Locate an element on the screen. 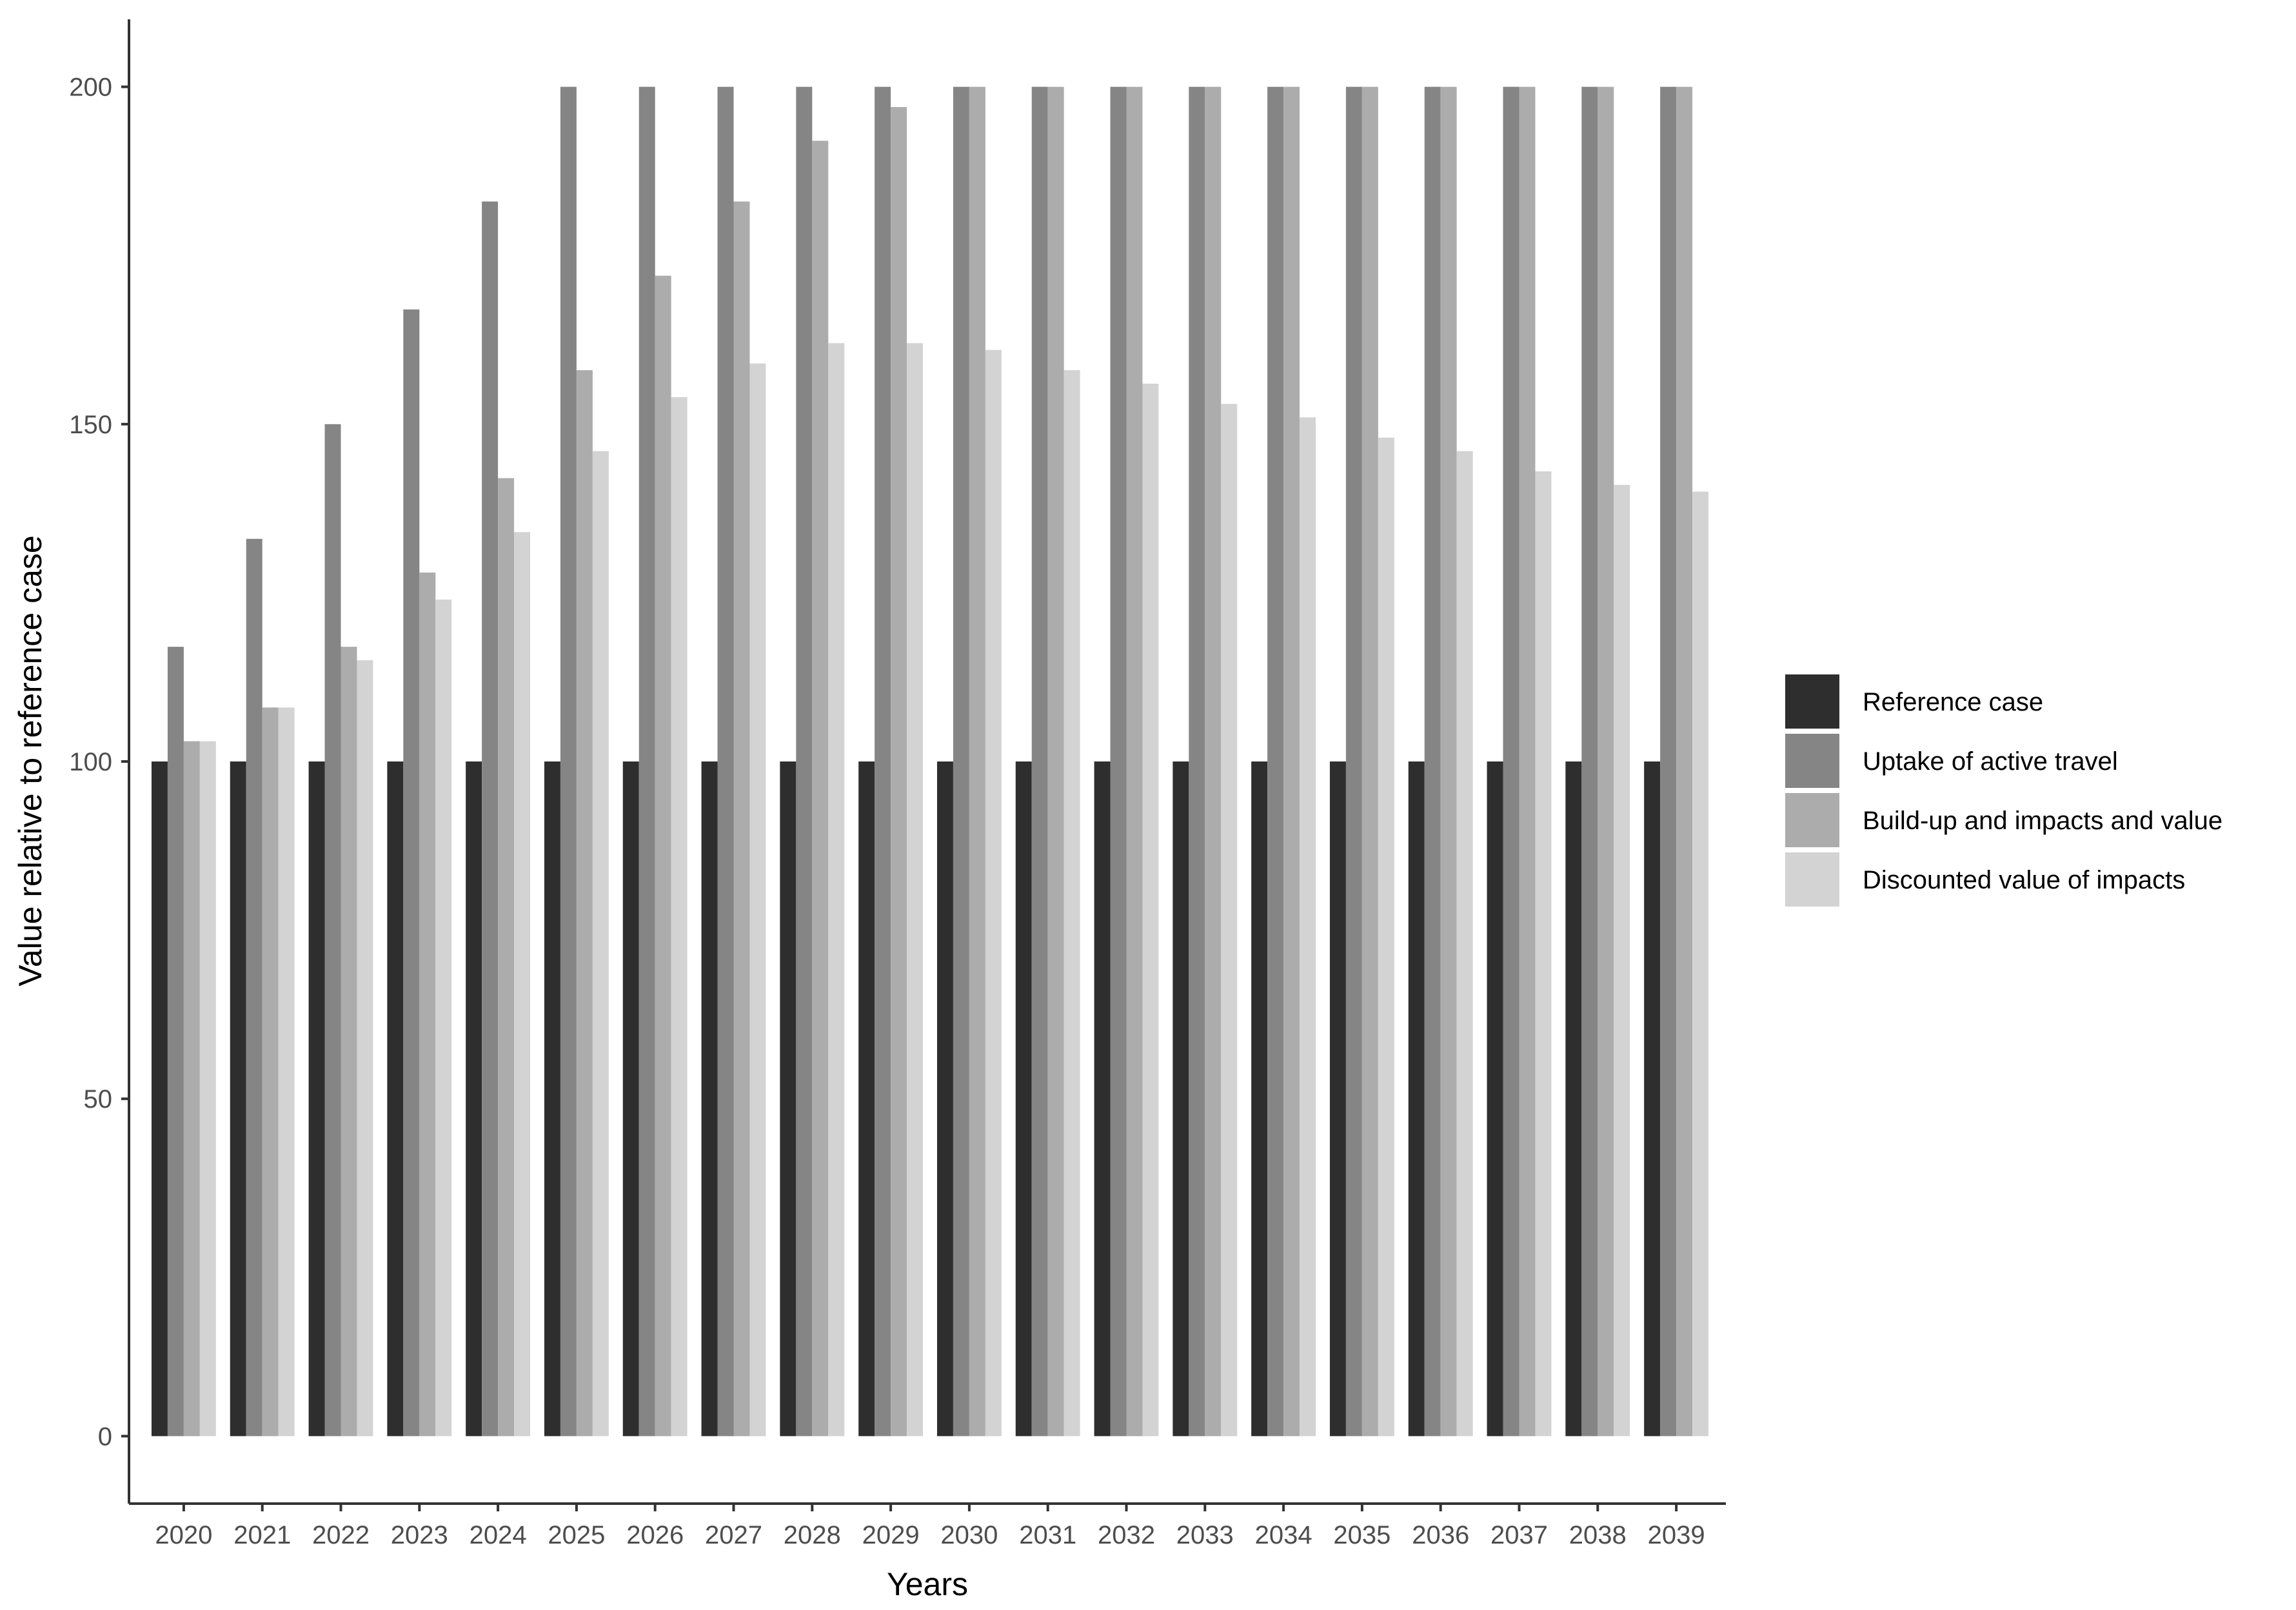 This screenshot has height=1610, width=2296. y-tick-label-0: 0 is located at coordinates (105, 1436).